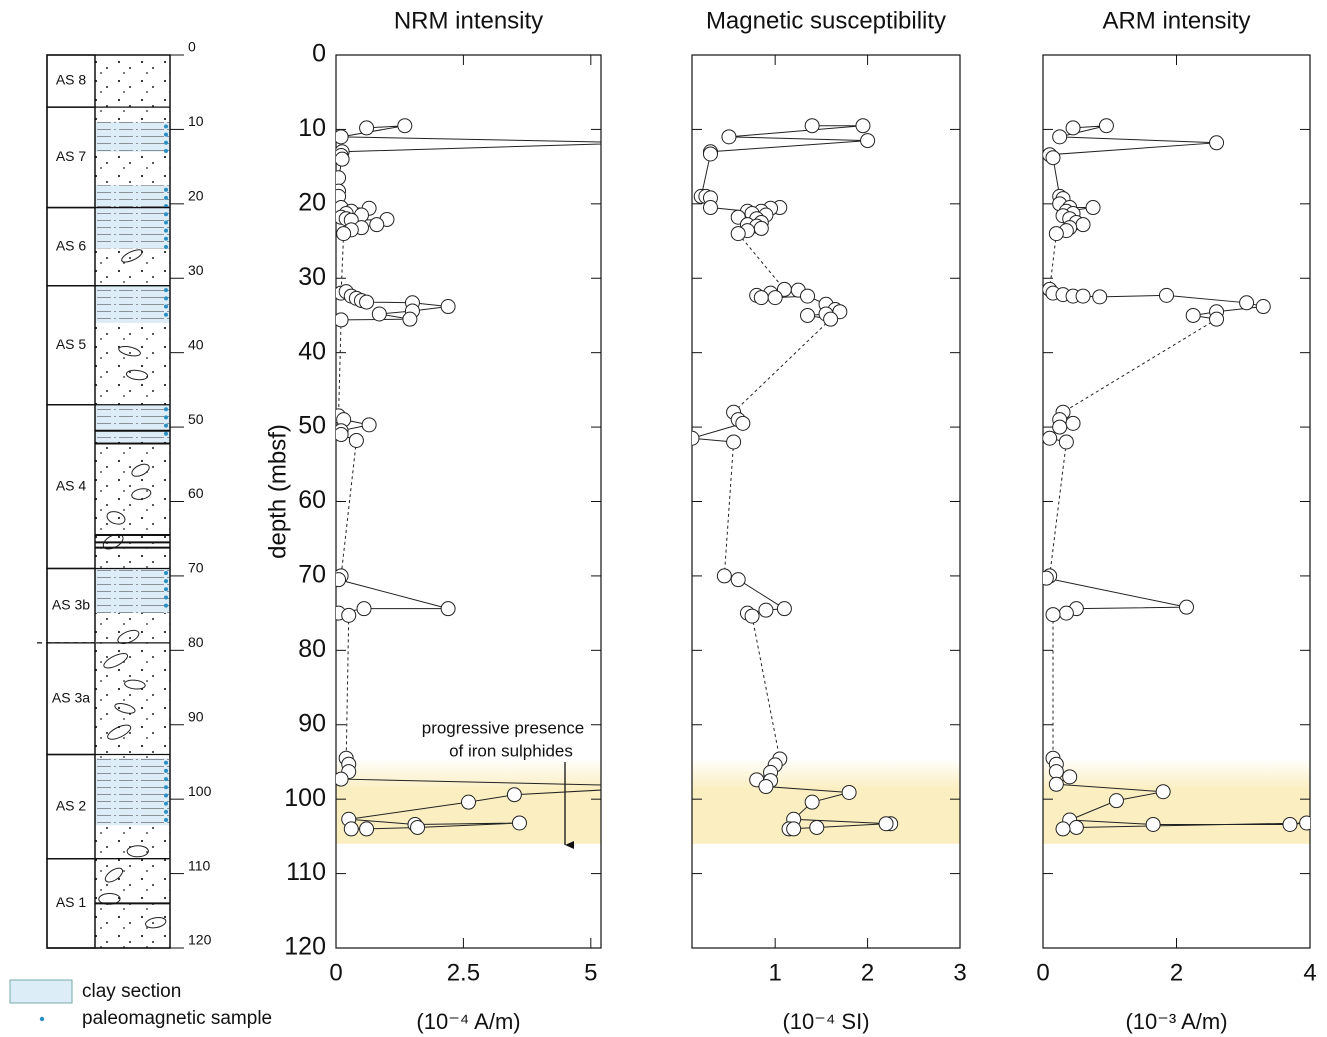  I want to click on y-tick-label: 110, so click(306, 872).